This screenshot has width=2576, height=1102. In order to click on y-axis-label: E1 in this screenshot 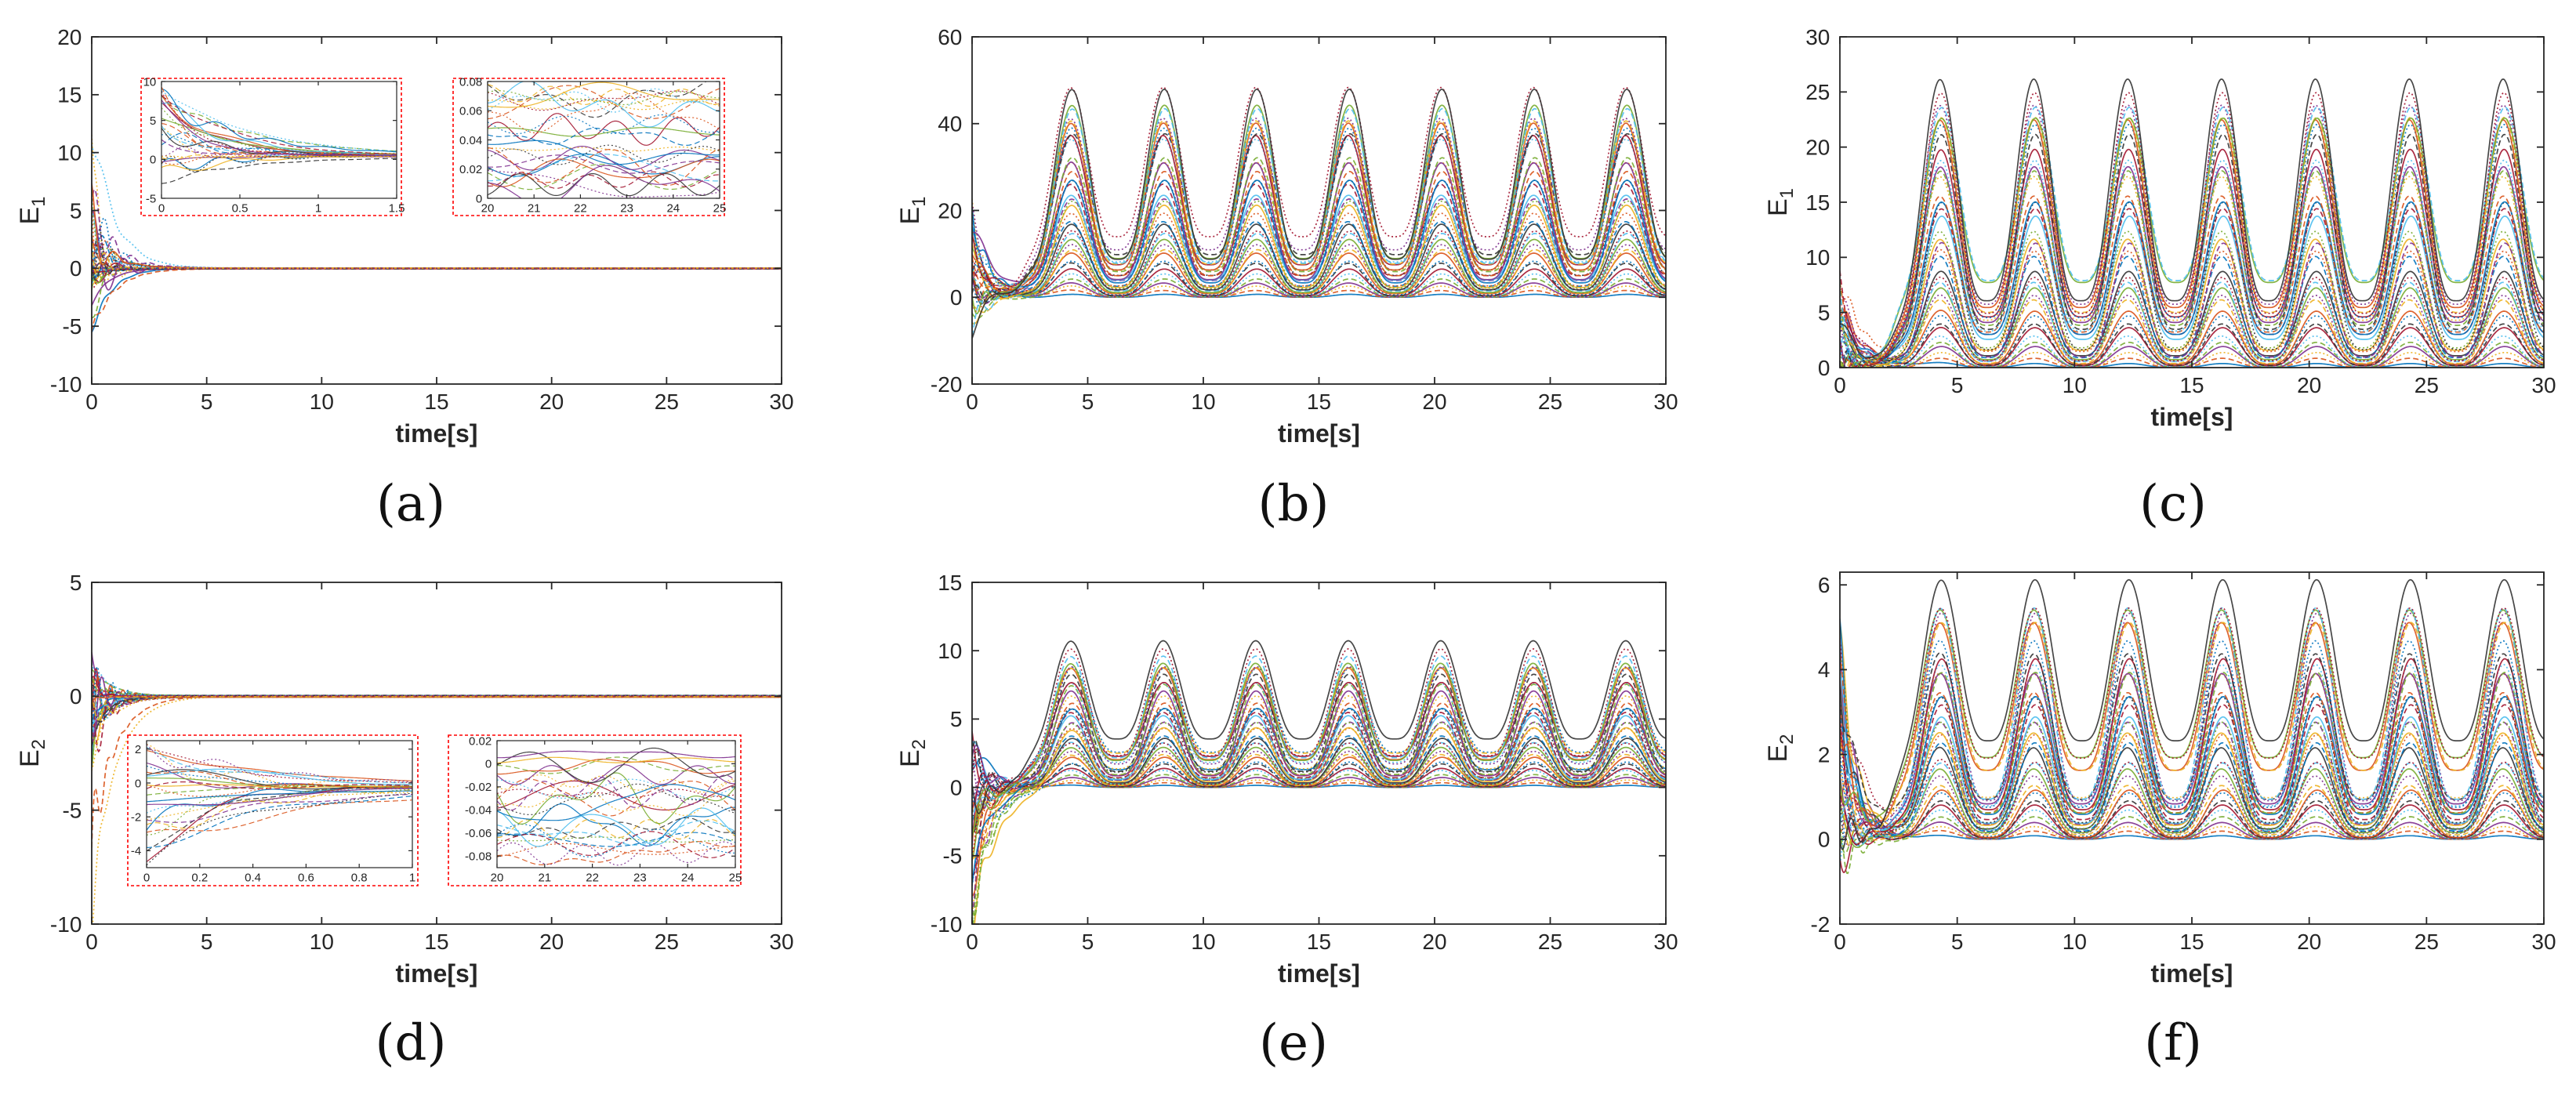, I will do `click(1780, 202)`.